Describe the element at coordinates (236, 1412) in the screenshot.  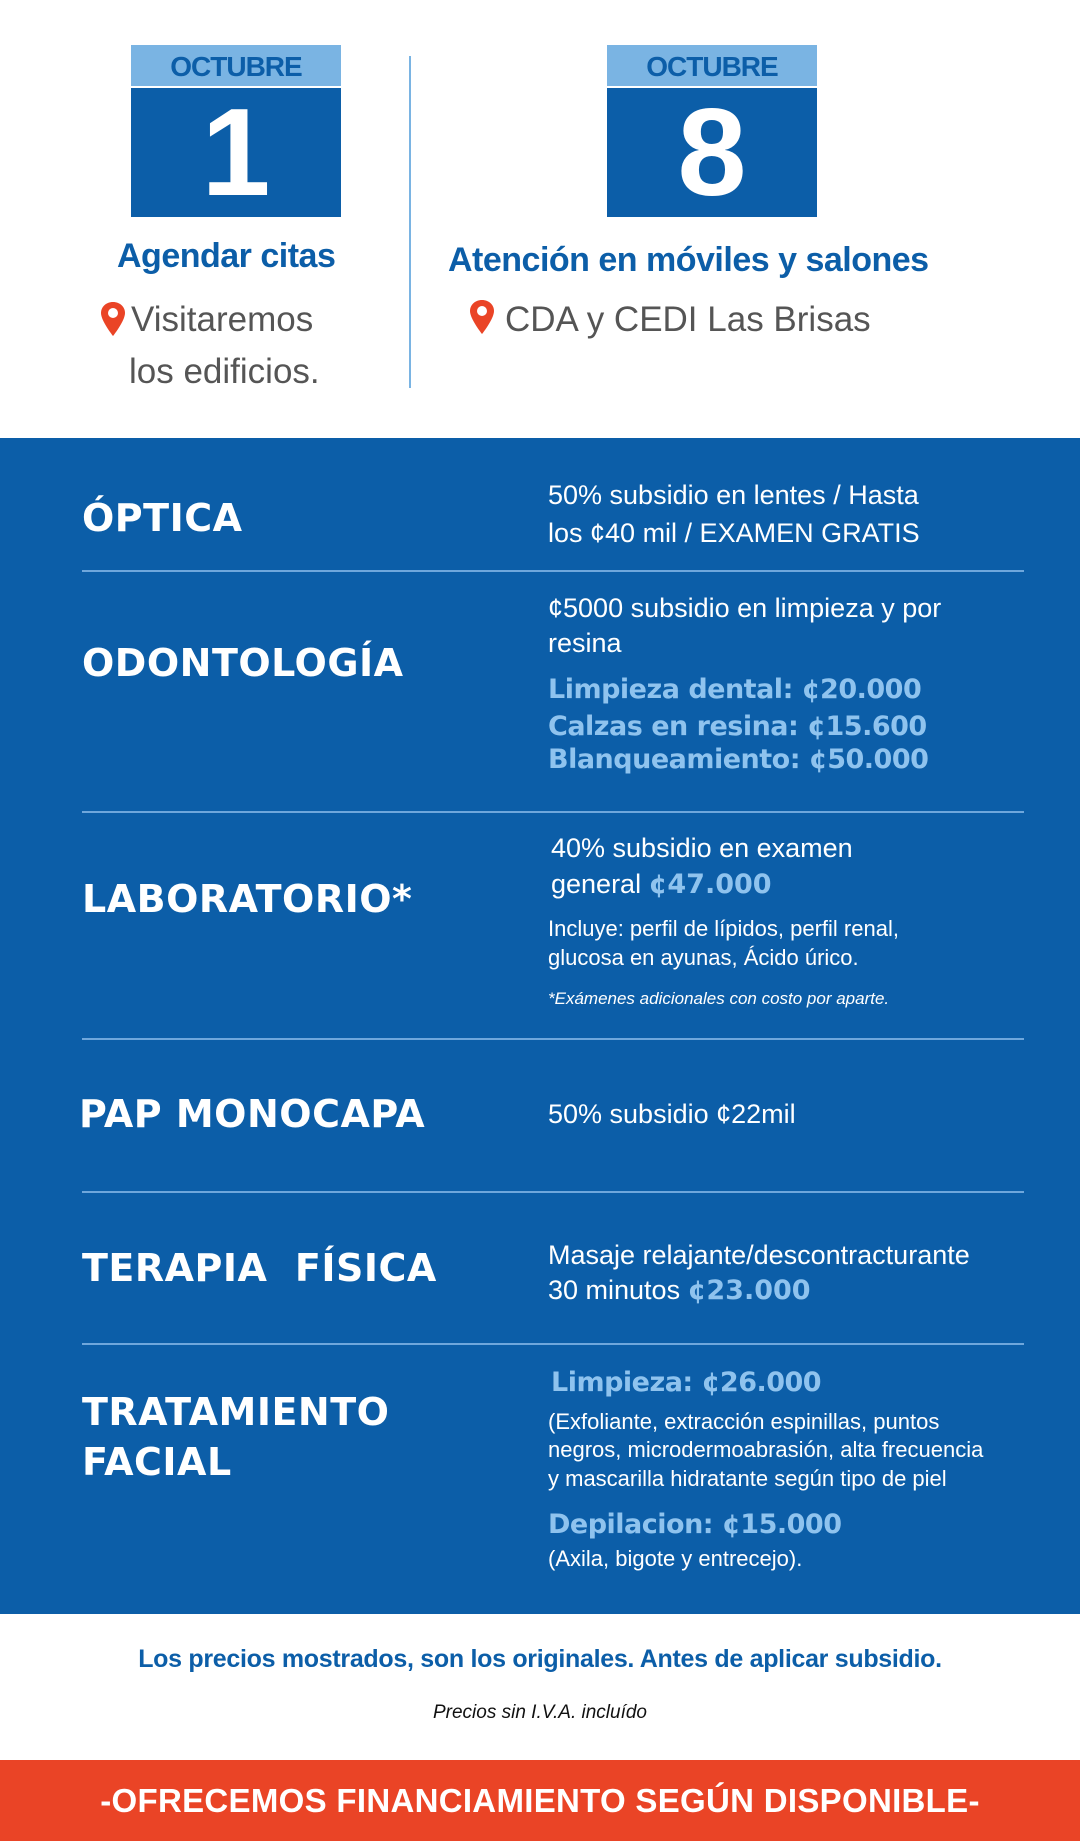
I see `service-name: TRATAMIENTO` at that location.